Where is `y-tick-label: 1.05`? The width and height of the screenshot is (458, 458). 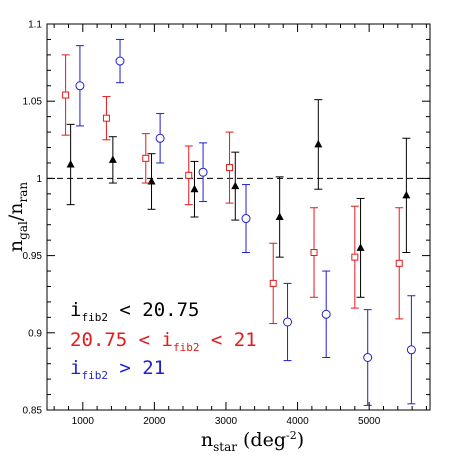 y-tick-label: 1.05 is located at coordinates (33, 102).